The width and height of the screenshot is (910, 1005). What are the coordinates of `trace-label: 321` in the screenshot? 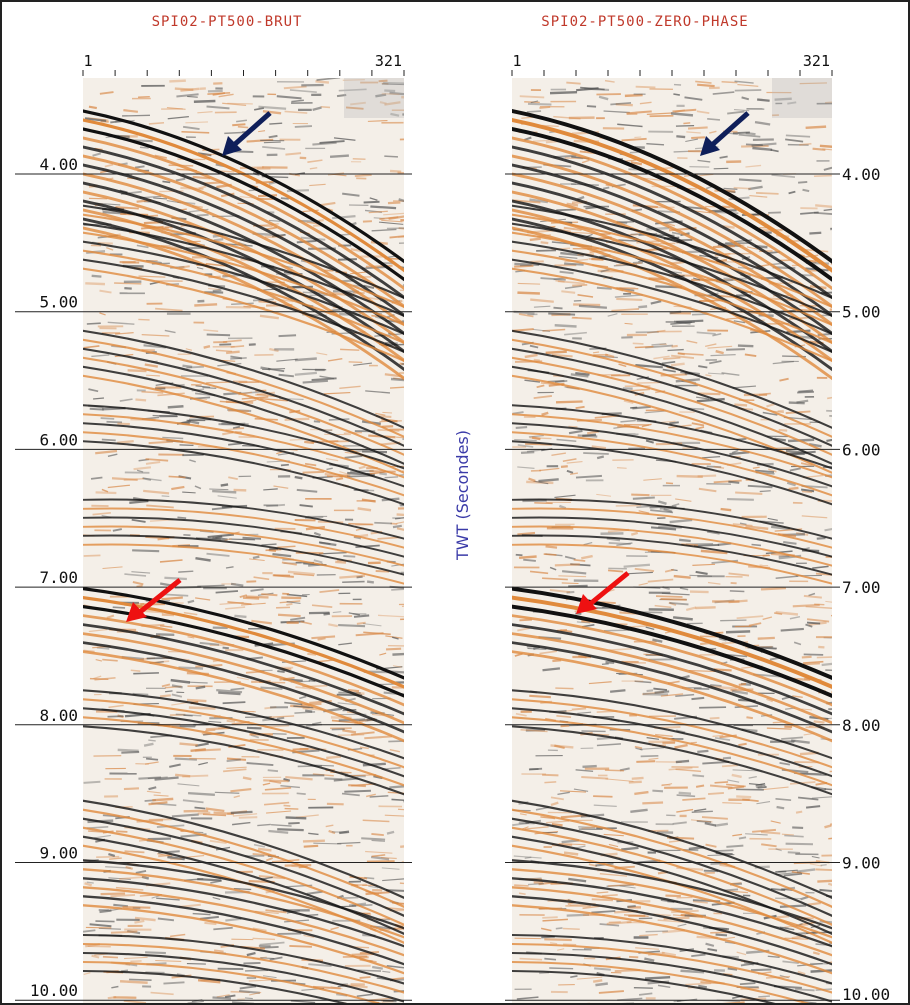 It's located at (816, 61).